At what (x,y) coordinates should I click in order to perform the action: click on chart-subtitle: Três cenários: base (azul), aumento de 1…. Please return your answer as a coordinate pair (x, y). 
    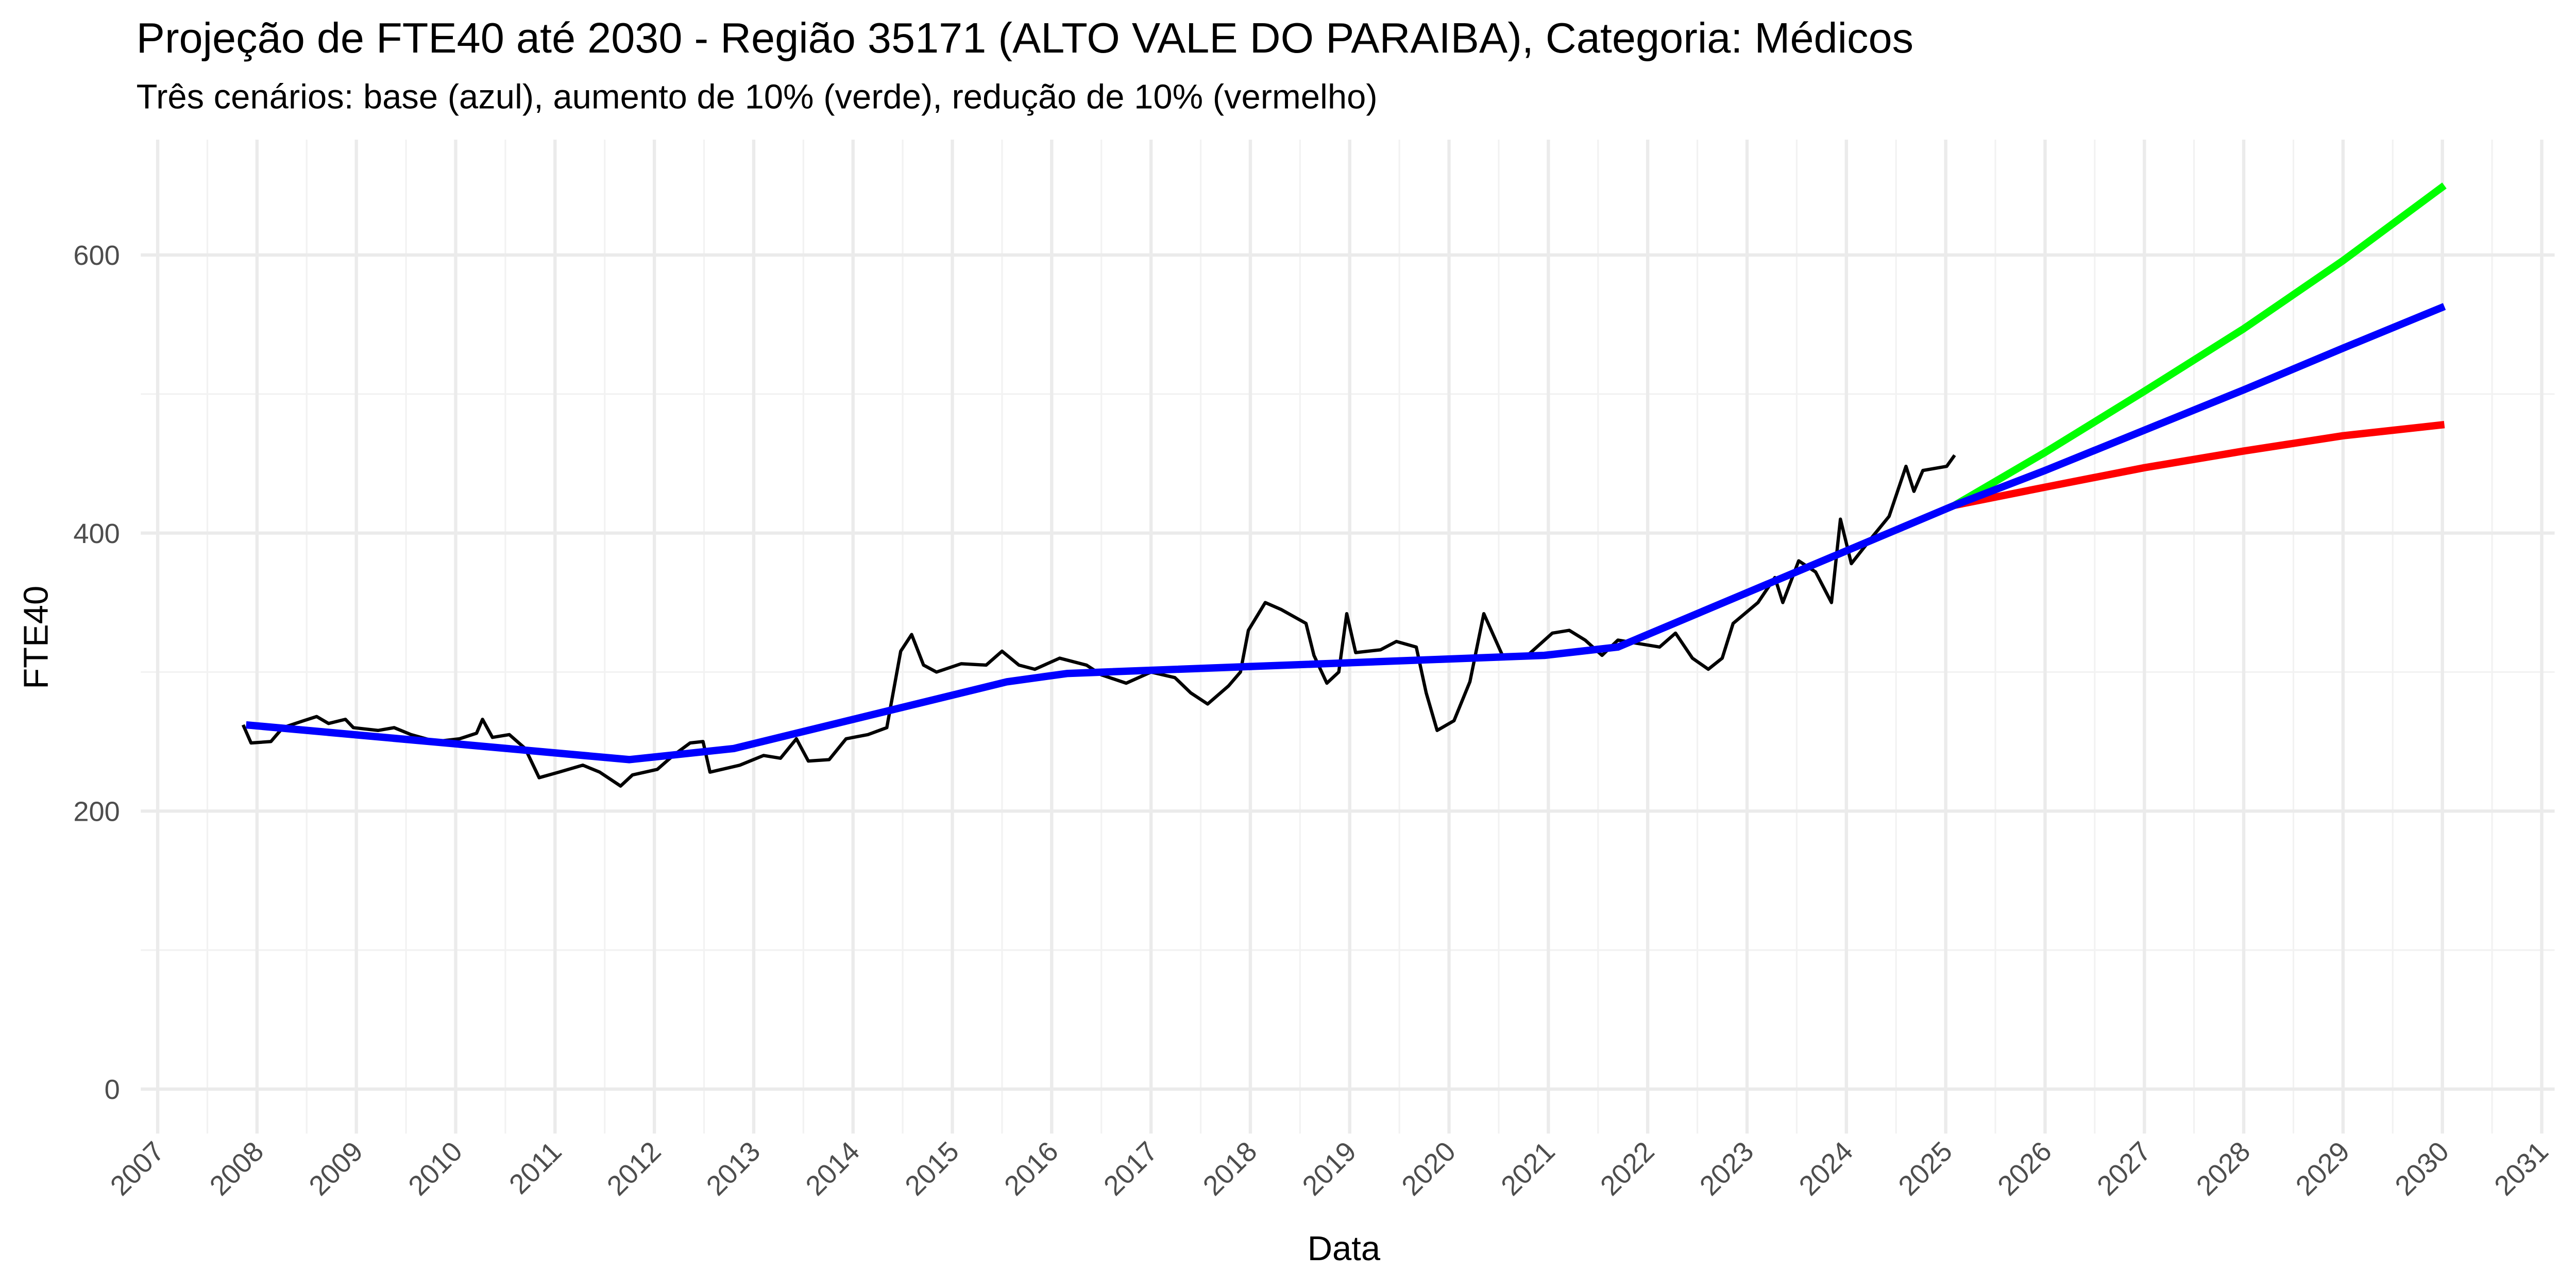
    Looking at the image, I should click on (757, 96).